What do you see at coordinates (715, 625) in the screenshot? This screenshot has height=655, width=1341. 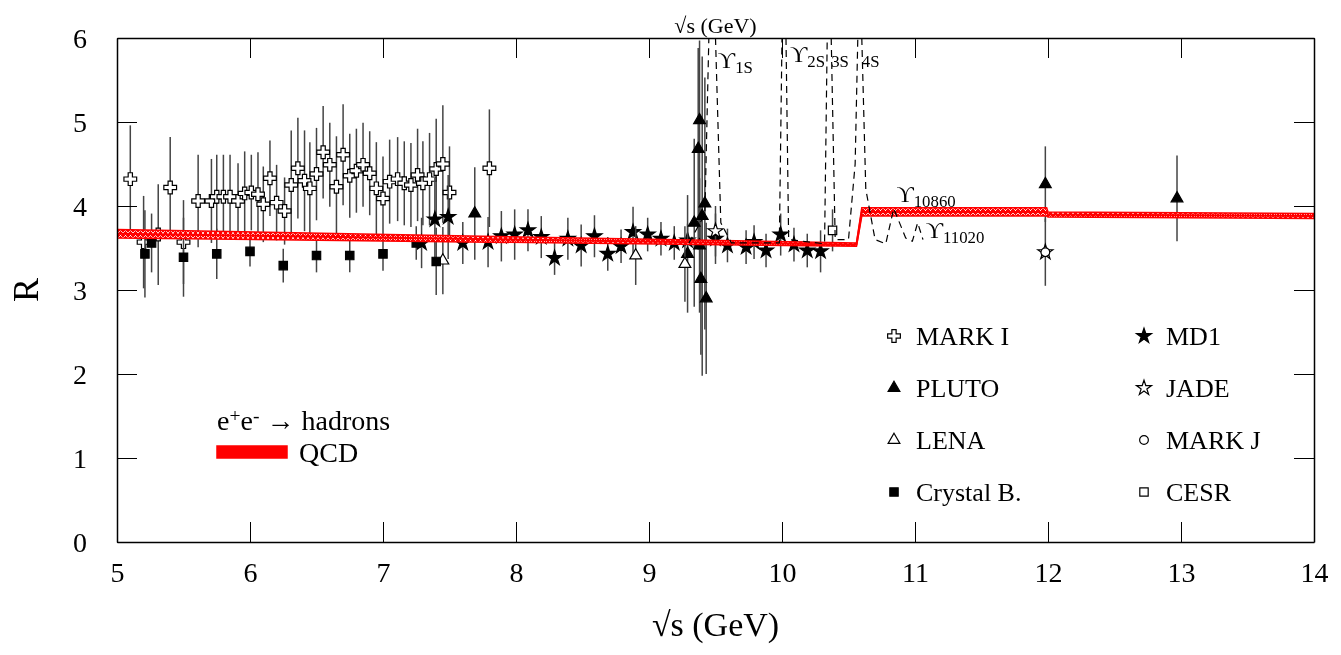 I see `x-axis-title: √s (GeV)` at bounding box center [715, 625].